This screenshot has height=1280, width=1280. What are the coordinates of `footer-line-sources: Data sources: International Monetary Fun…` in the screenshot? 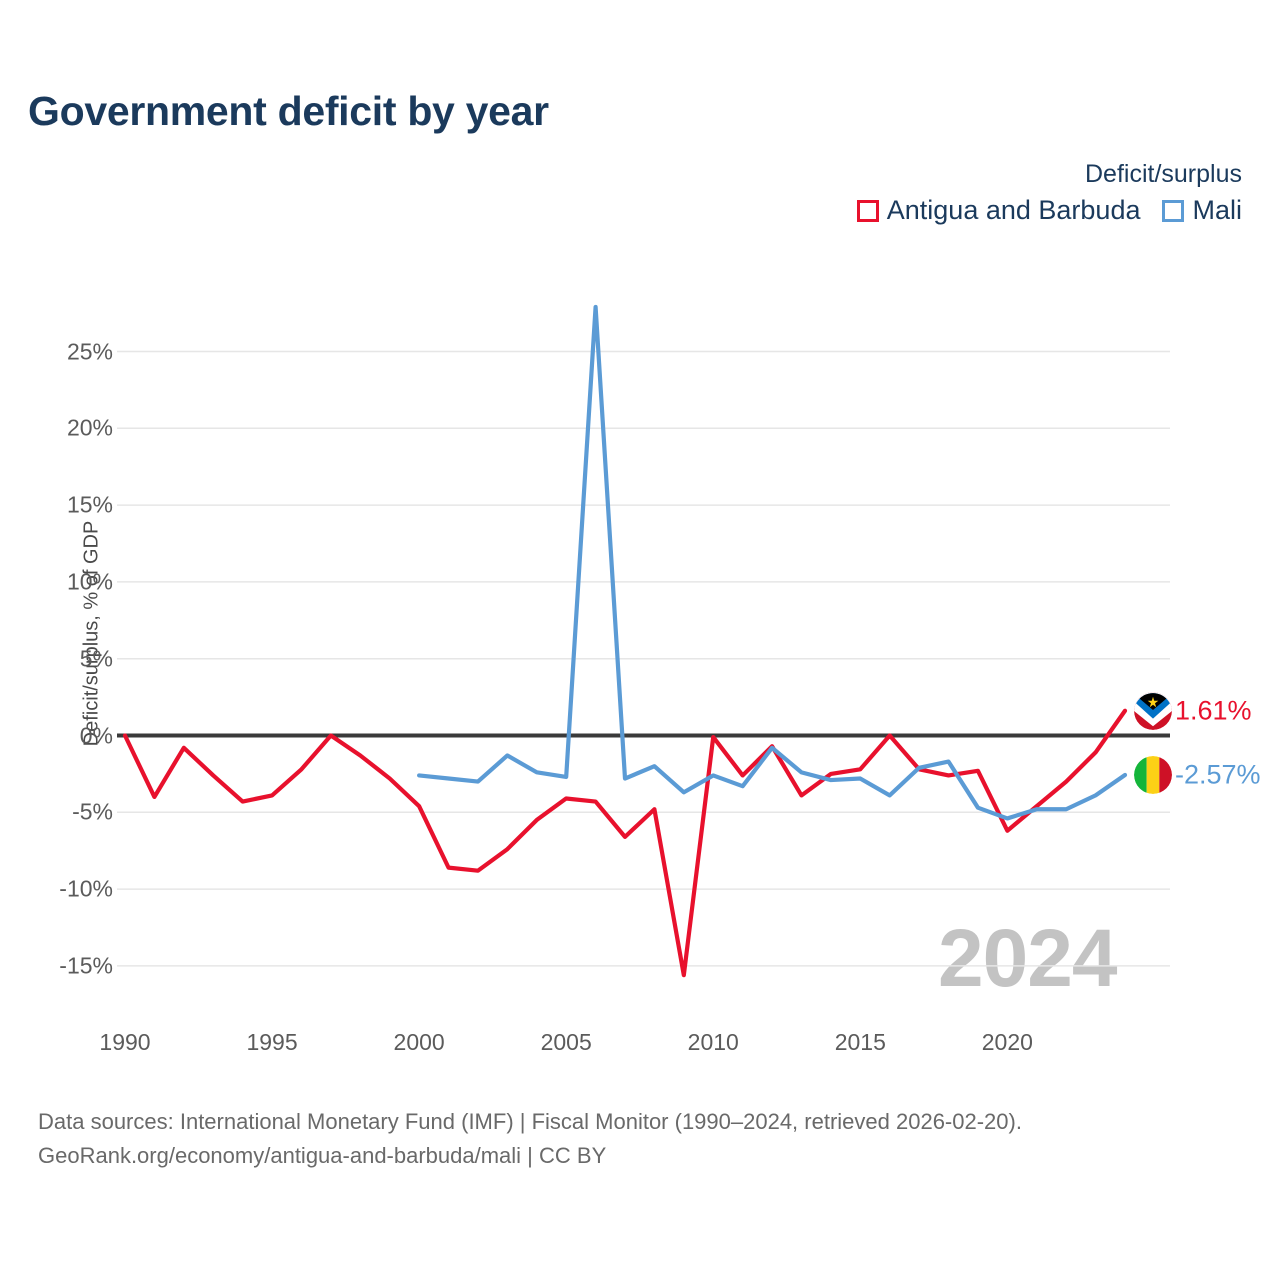 It's located at (530, 1121).